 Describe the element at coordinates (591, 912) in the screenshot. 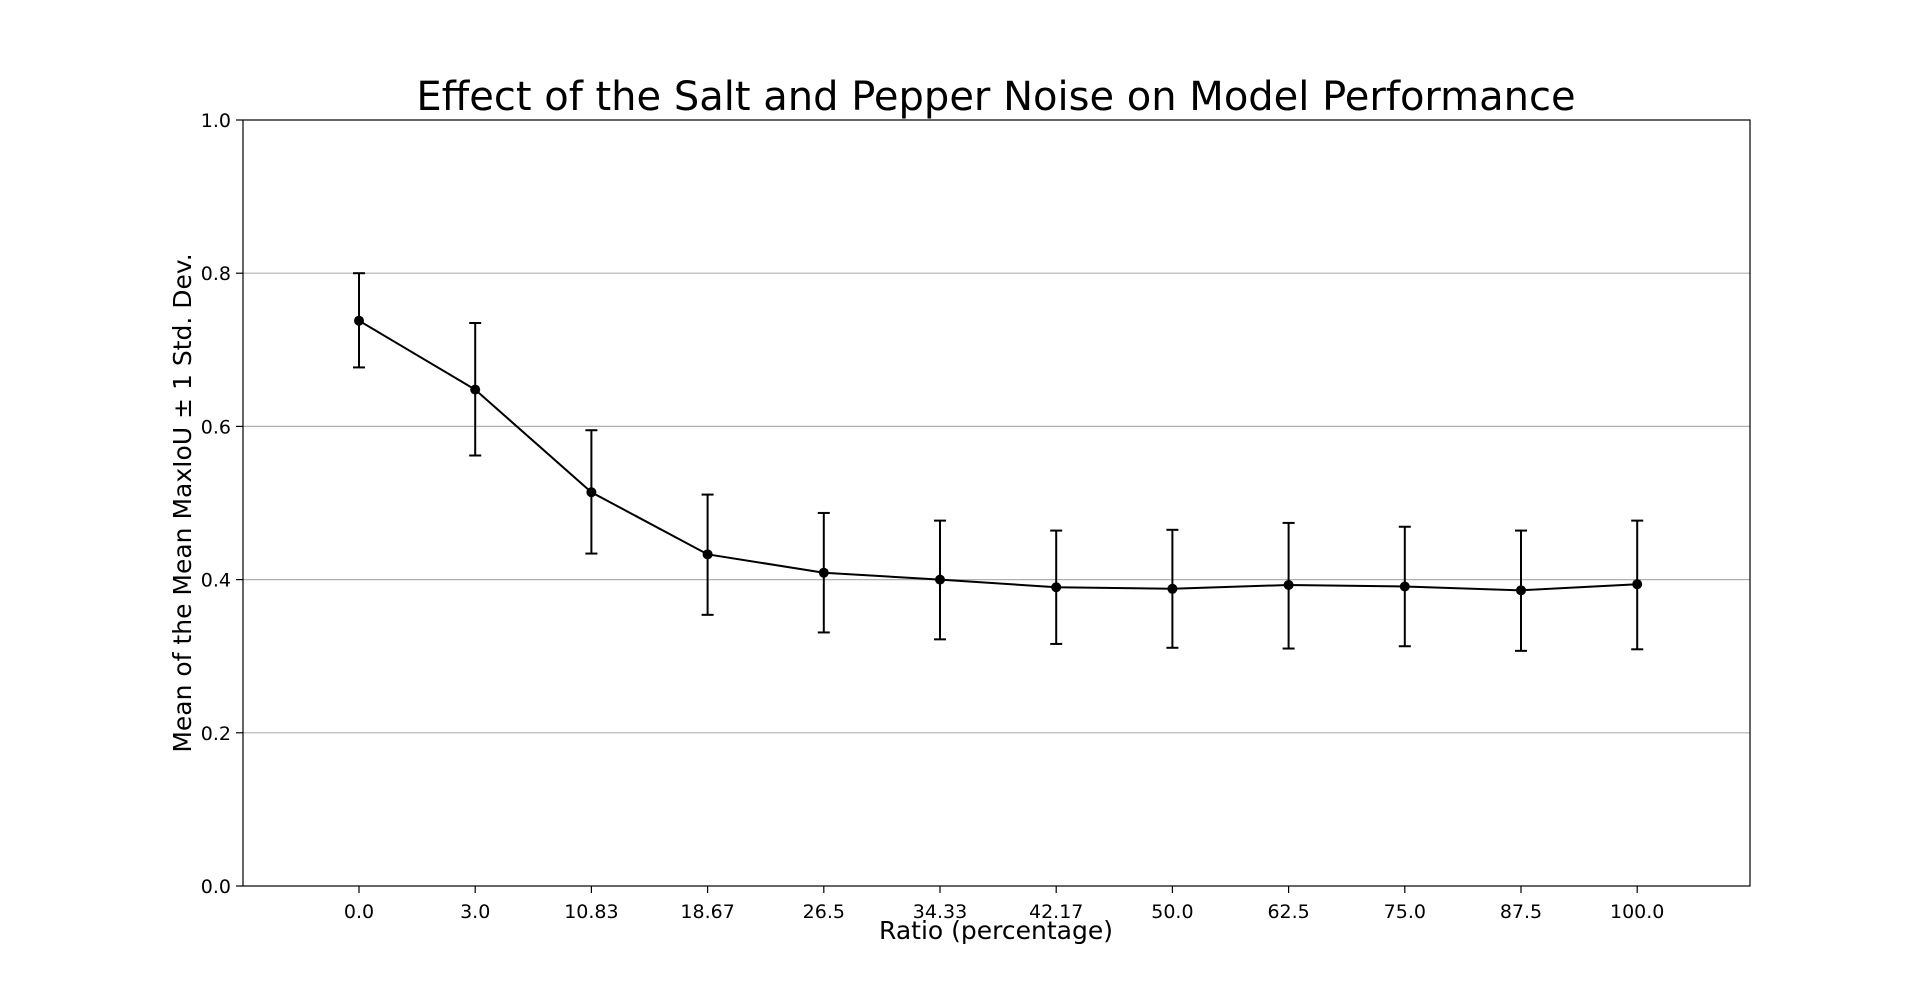

I see `x-tick-label: 10.83` at that location.